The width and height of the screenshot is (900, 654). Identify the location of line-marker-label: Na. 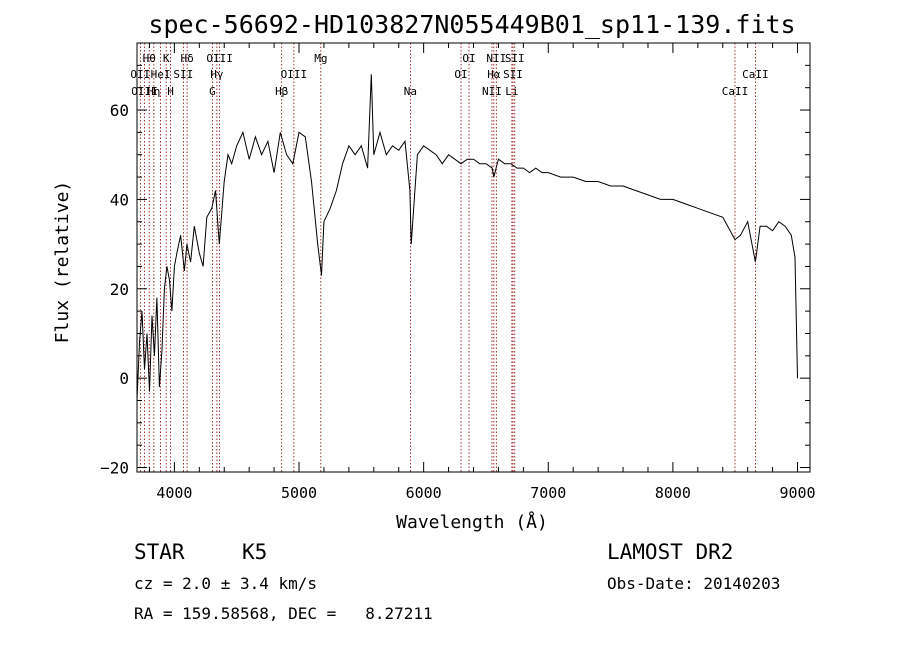
(410, 91).